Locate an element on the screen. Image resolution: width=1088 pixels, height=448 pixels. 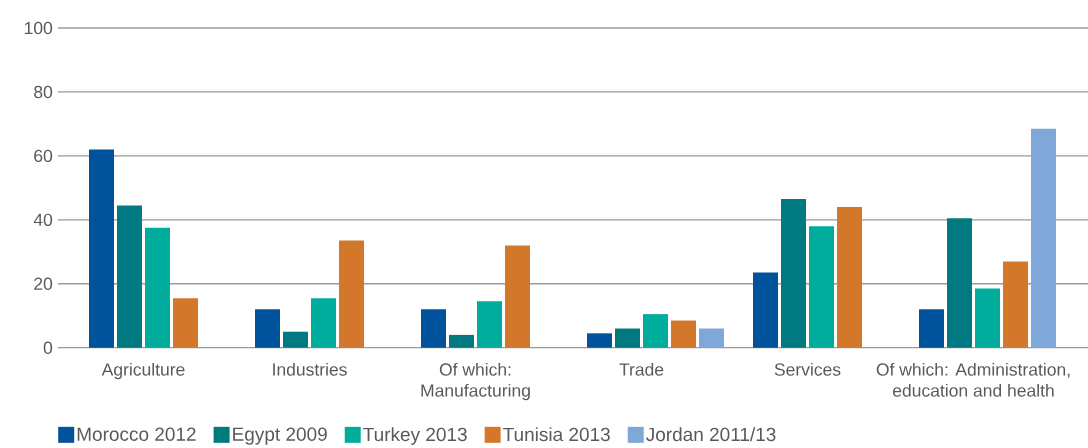
y-tick-label: 60 is located at coordinates (43, 156).